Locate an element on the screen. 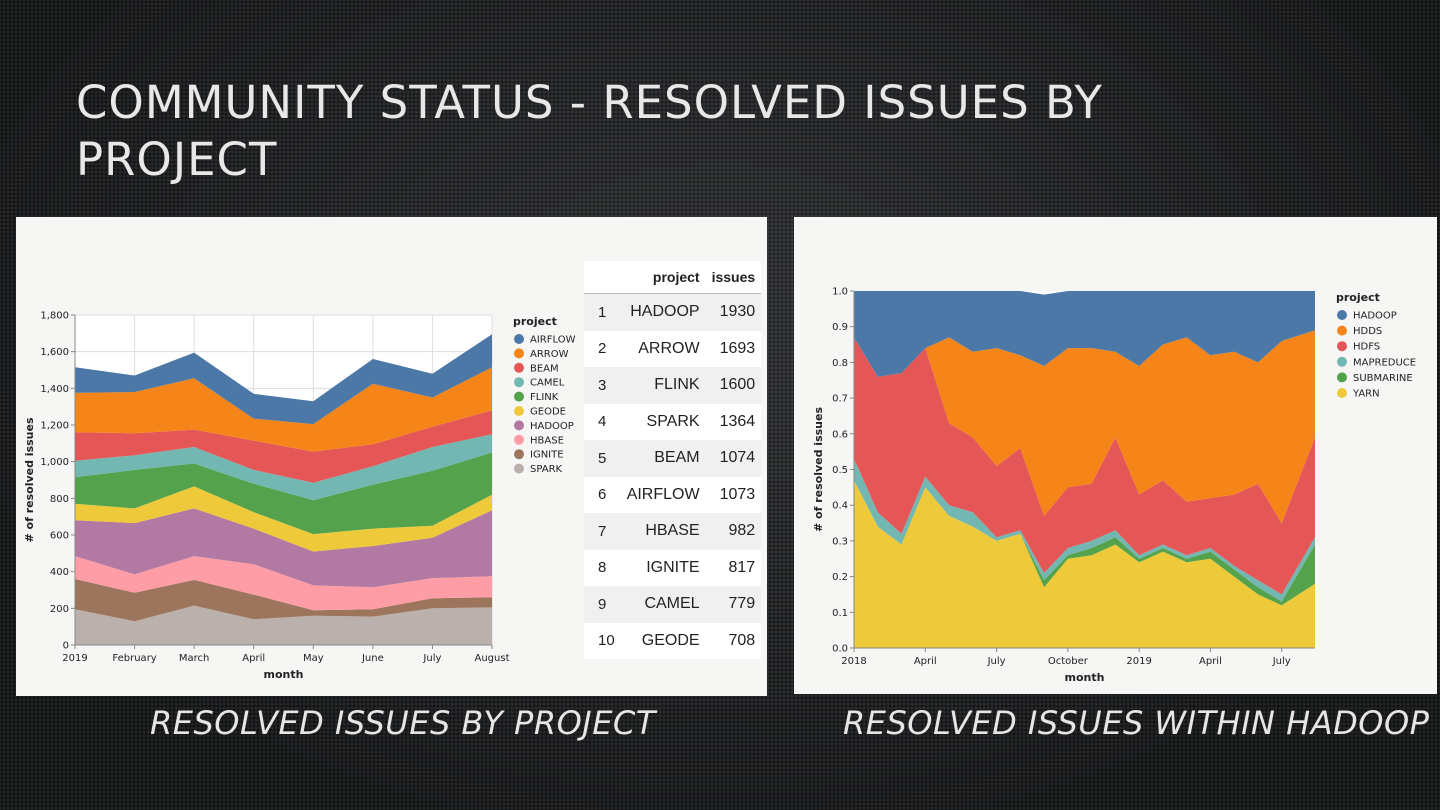 This screenshot has width=1440, height=810. x-tick-label: May is located at coordinates (313, 658).